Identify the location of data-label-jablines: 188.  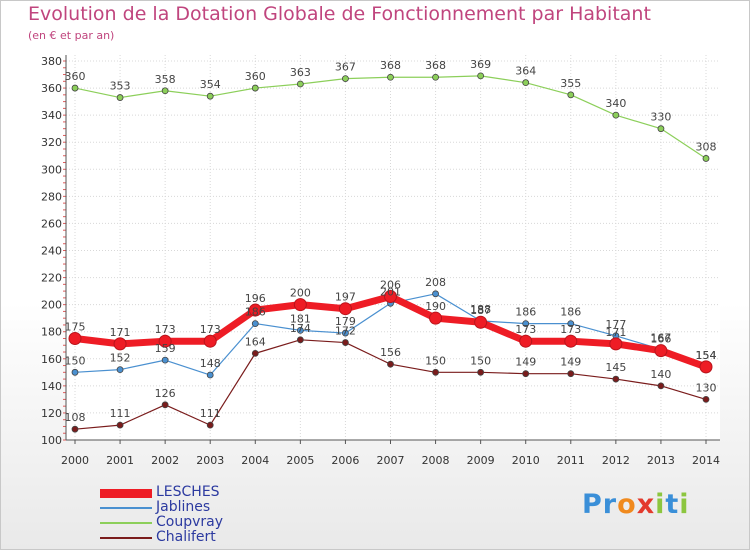
(480, 309).